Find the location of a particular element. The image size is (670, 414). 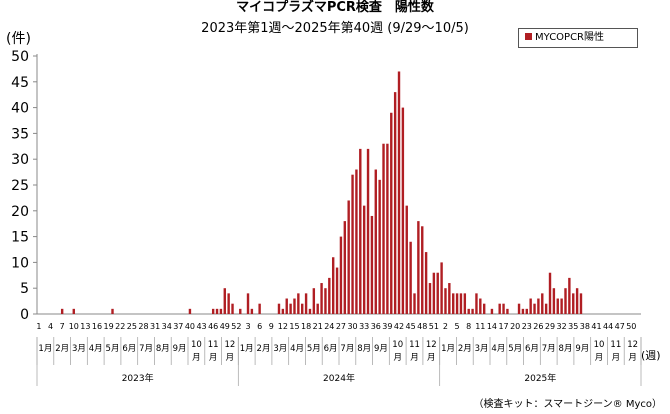

y-tick-label: 25 is located at coordinates (20, 186).